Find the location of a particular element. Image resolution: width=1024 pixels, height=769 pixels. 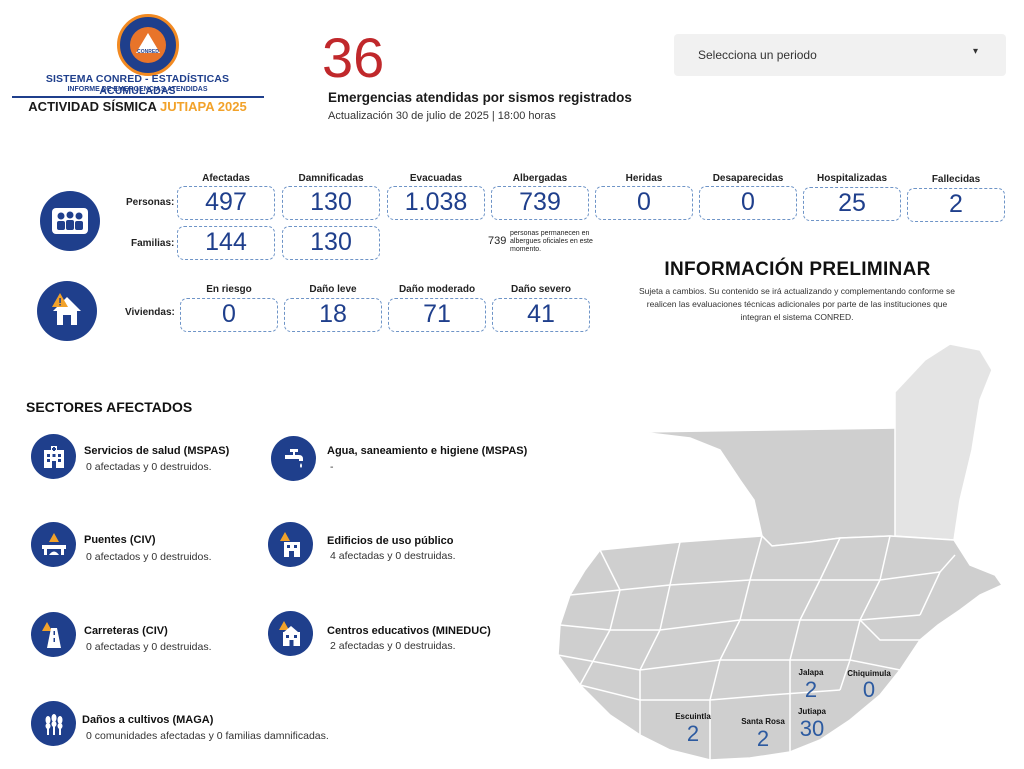

shelter-count: 739 is located at coordinates (497, 241).